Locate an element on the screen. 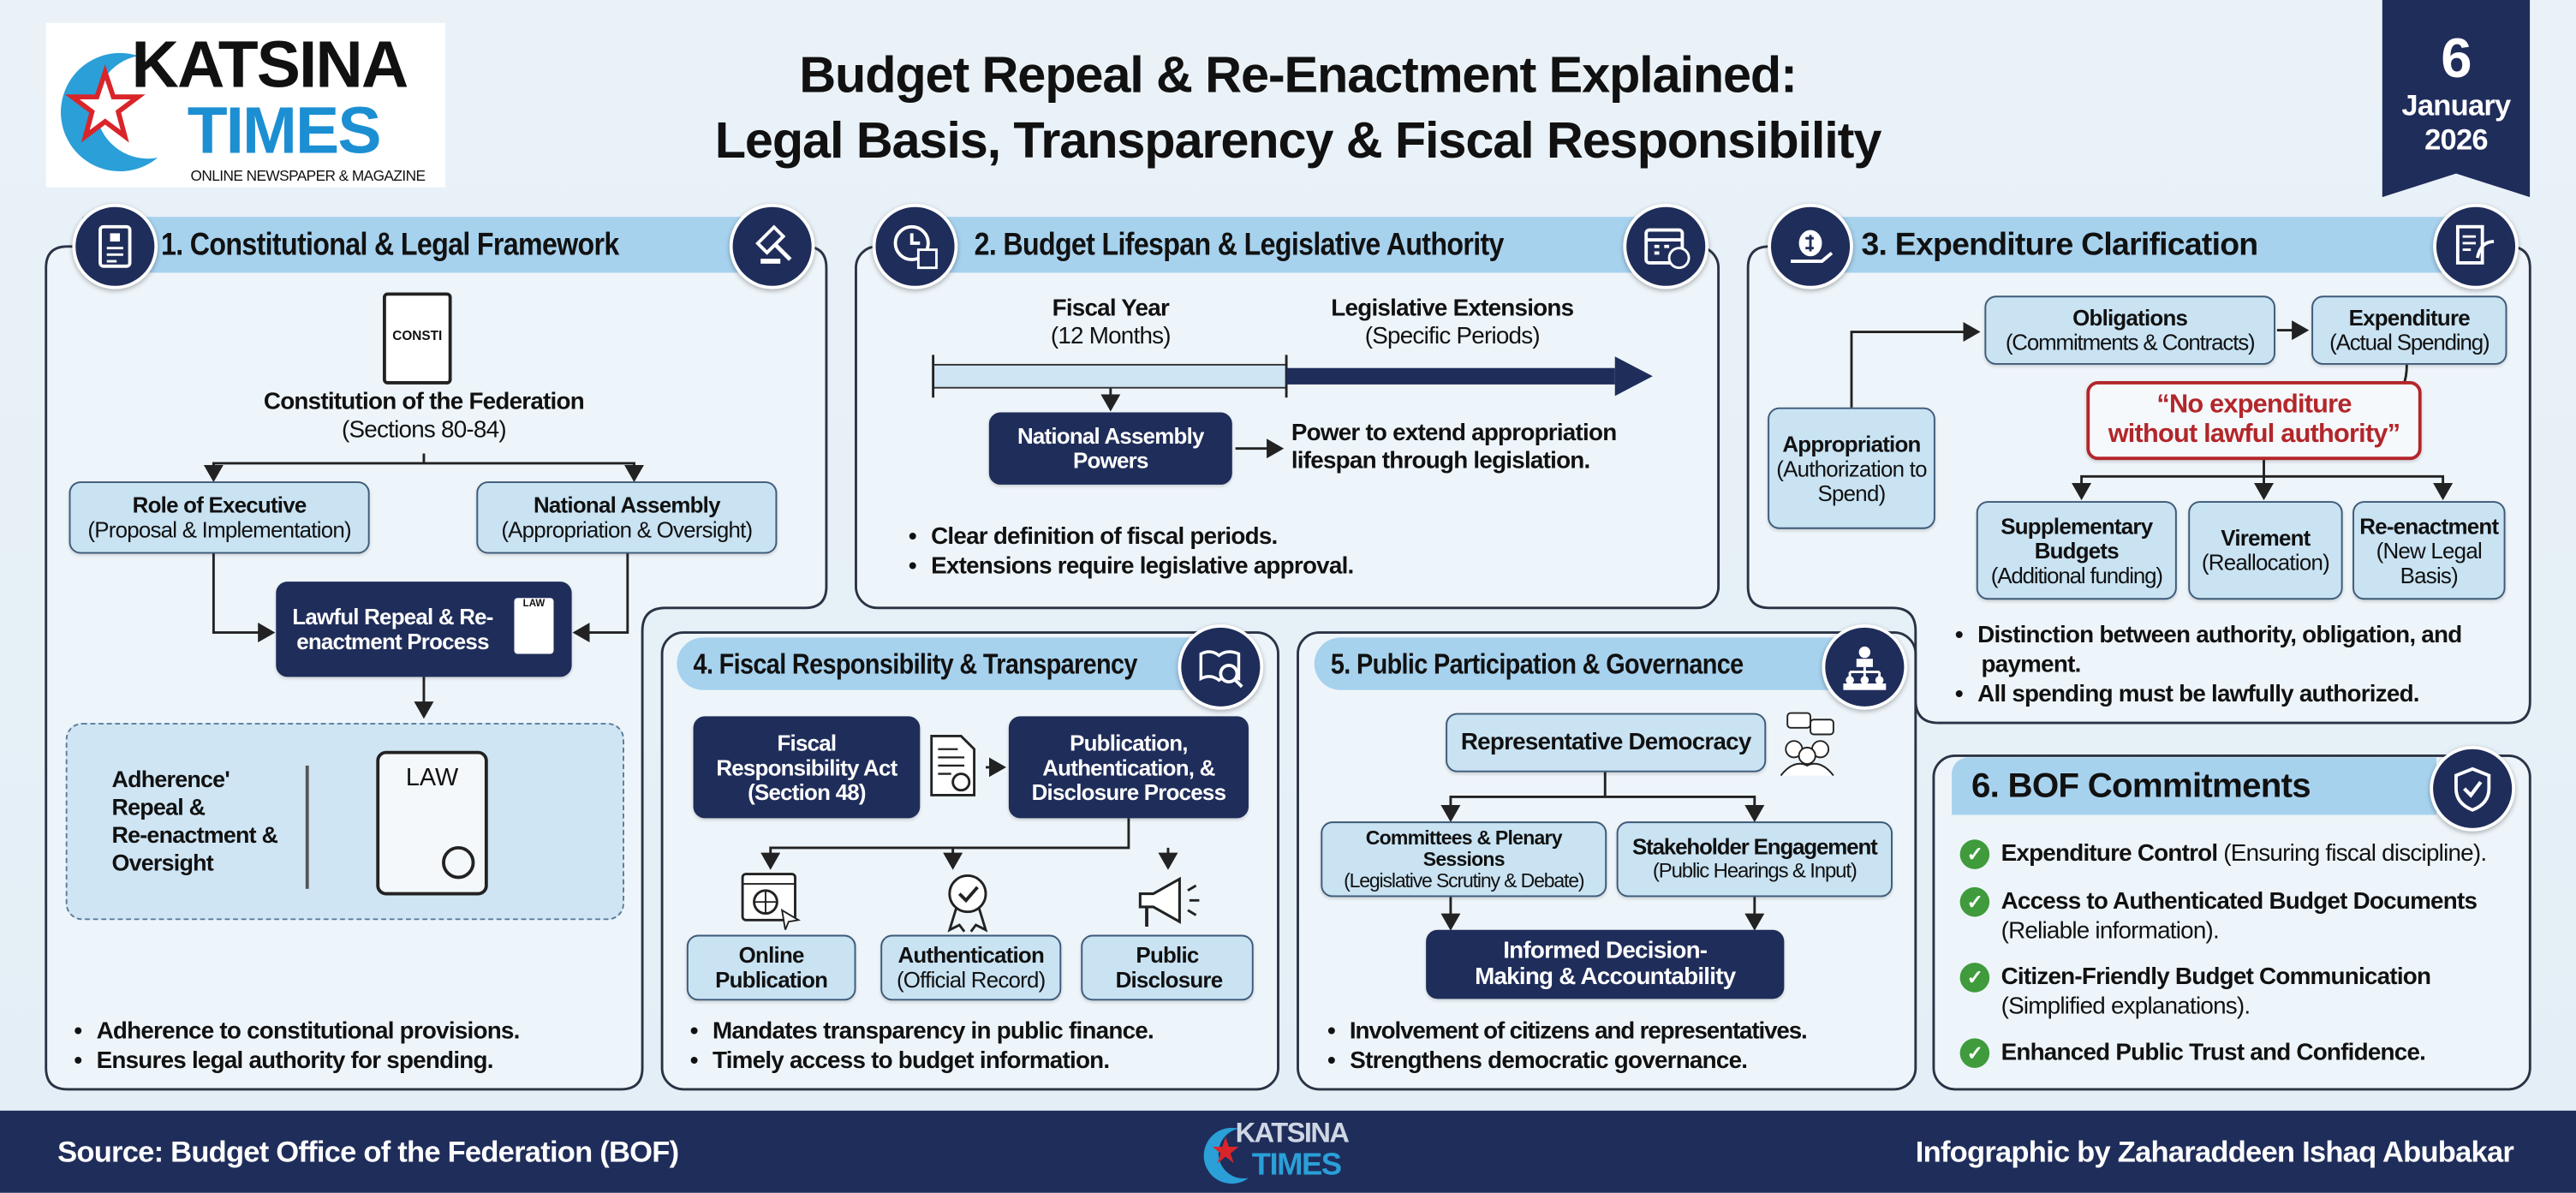  box-title: Public Disclosure is located at coordinates (1169, 968).